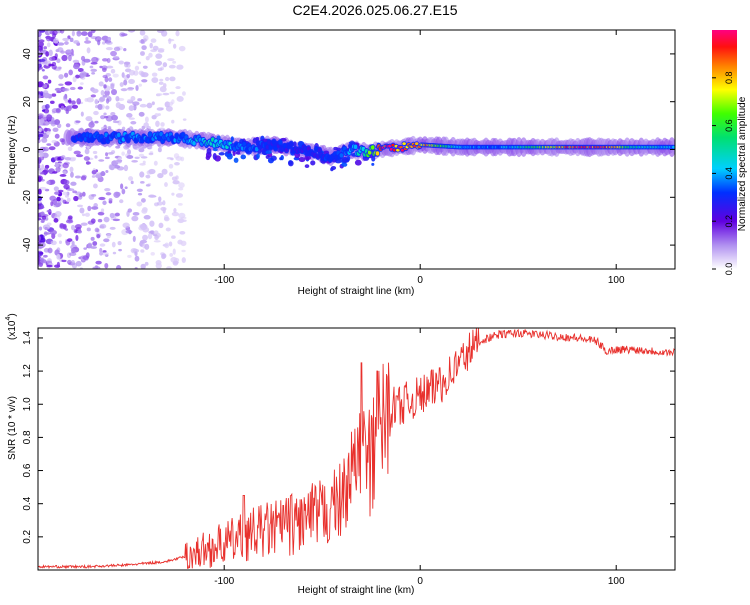  What do you see at coordinates (12, 330) in the screenshot?
I see `snr-scale-prefix: (x10` at bounding box center [12, 330].